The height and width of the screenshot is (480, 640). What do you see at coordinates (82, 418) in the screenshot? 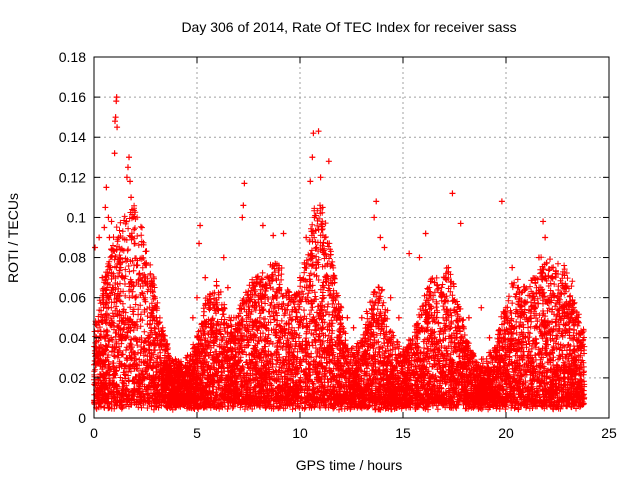
I see `y-tick-label: 0` at bounding box center [82, 418].